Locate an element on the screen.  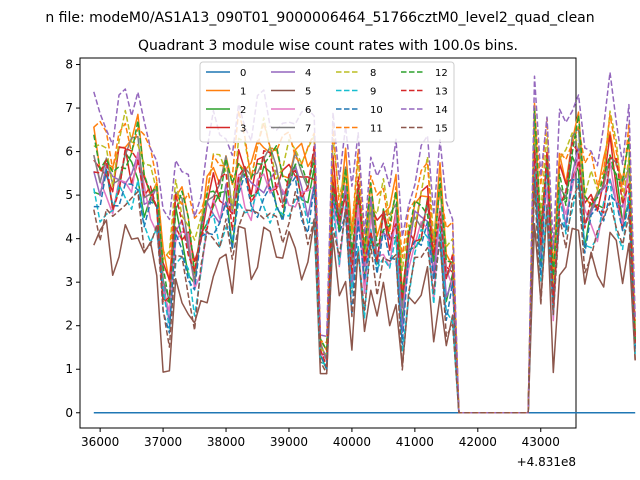
legend-label-6: 6 is located at coordinates (308, 110).